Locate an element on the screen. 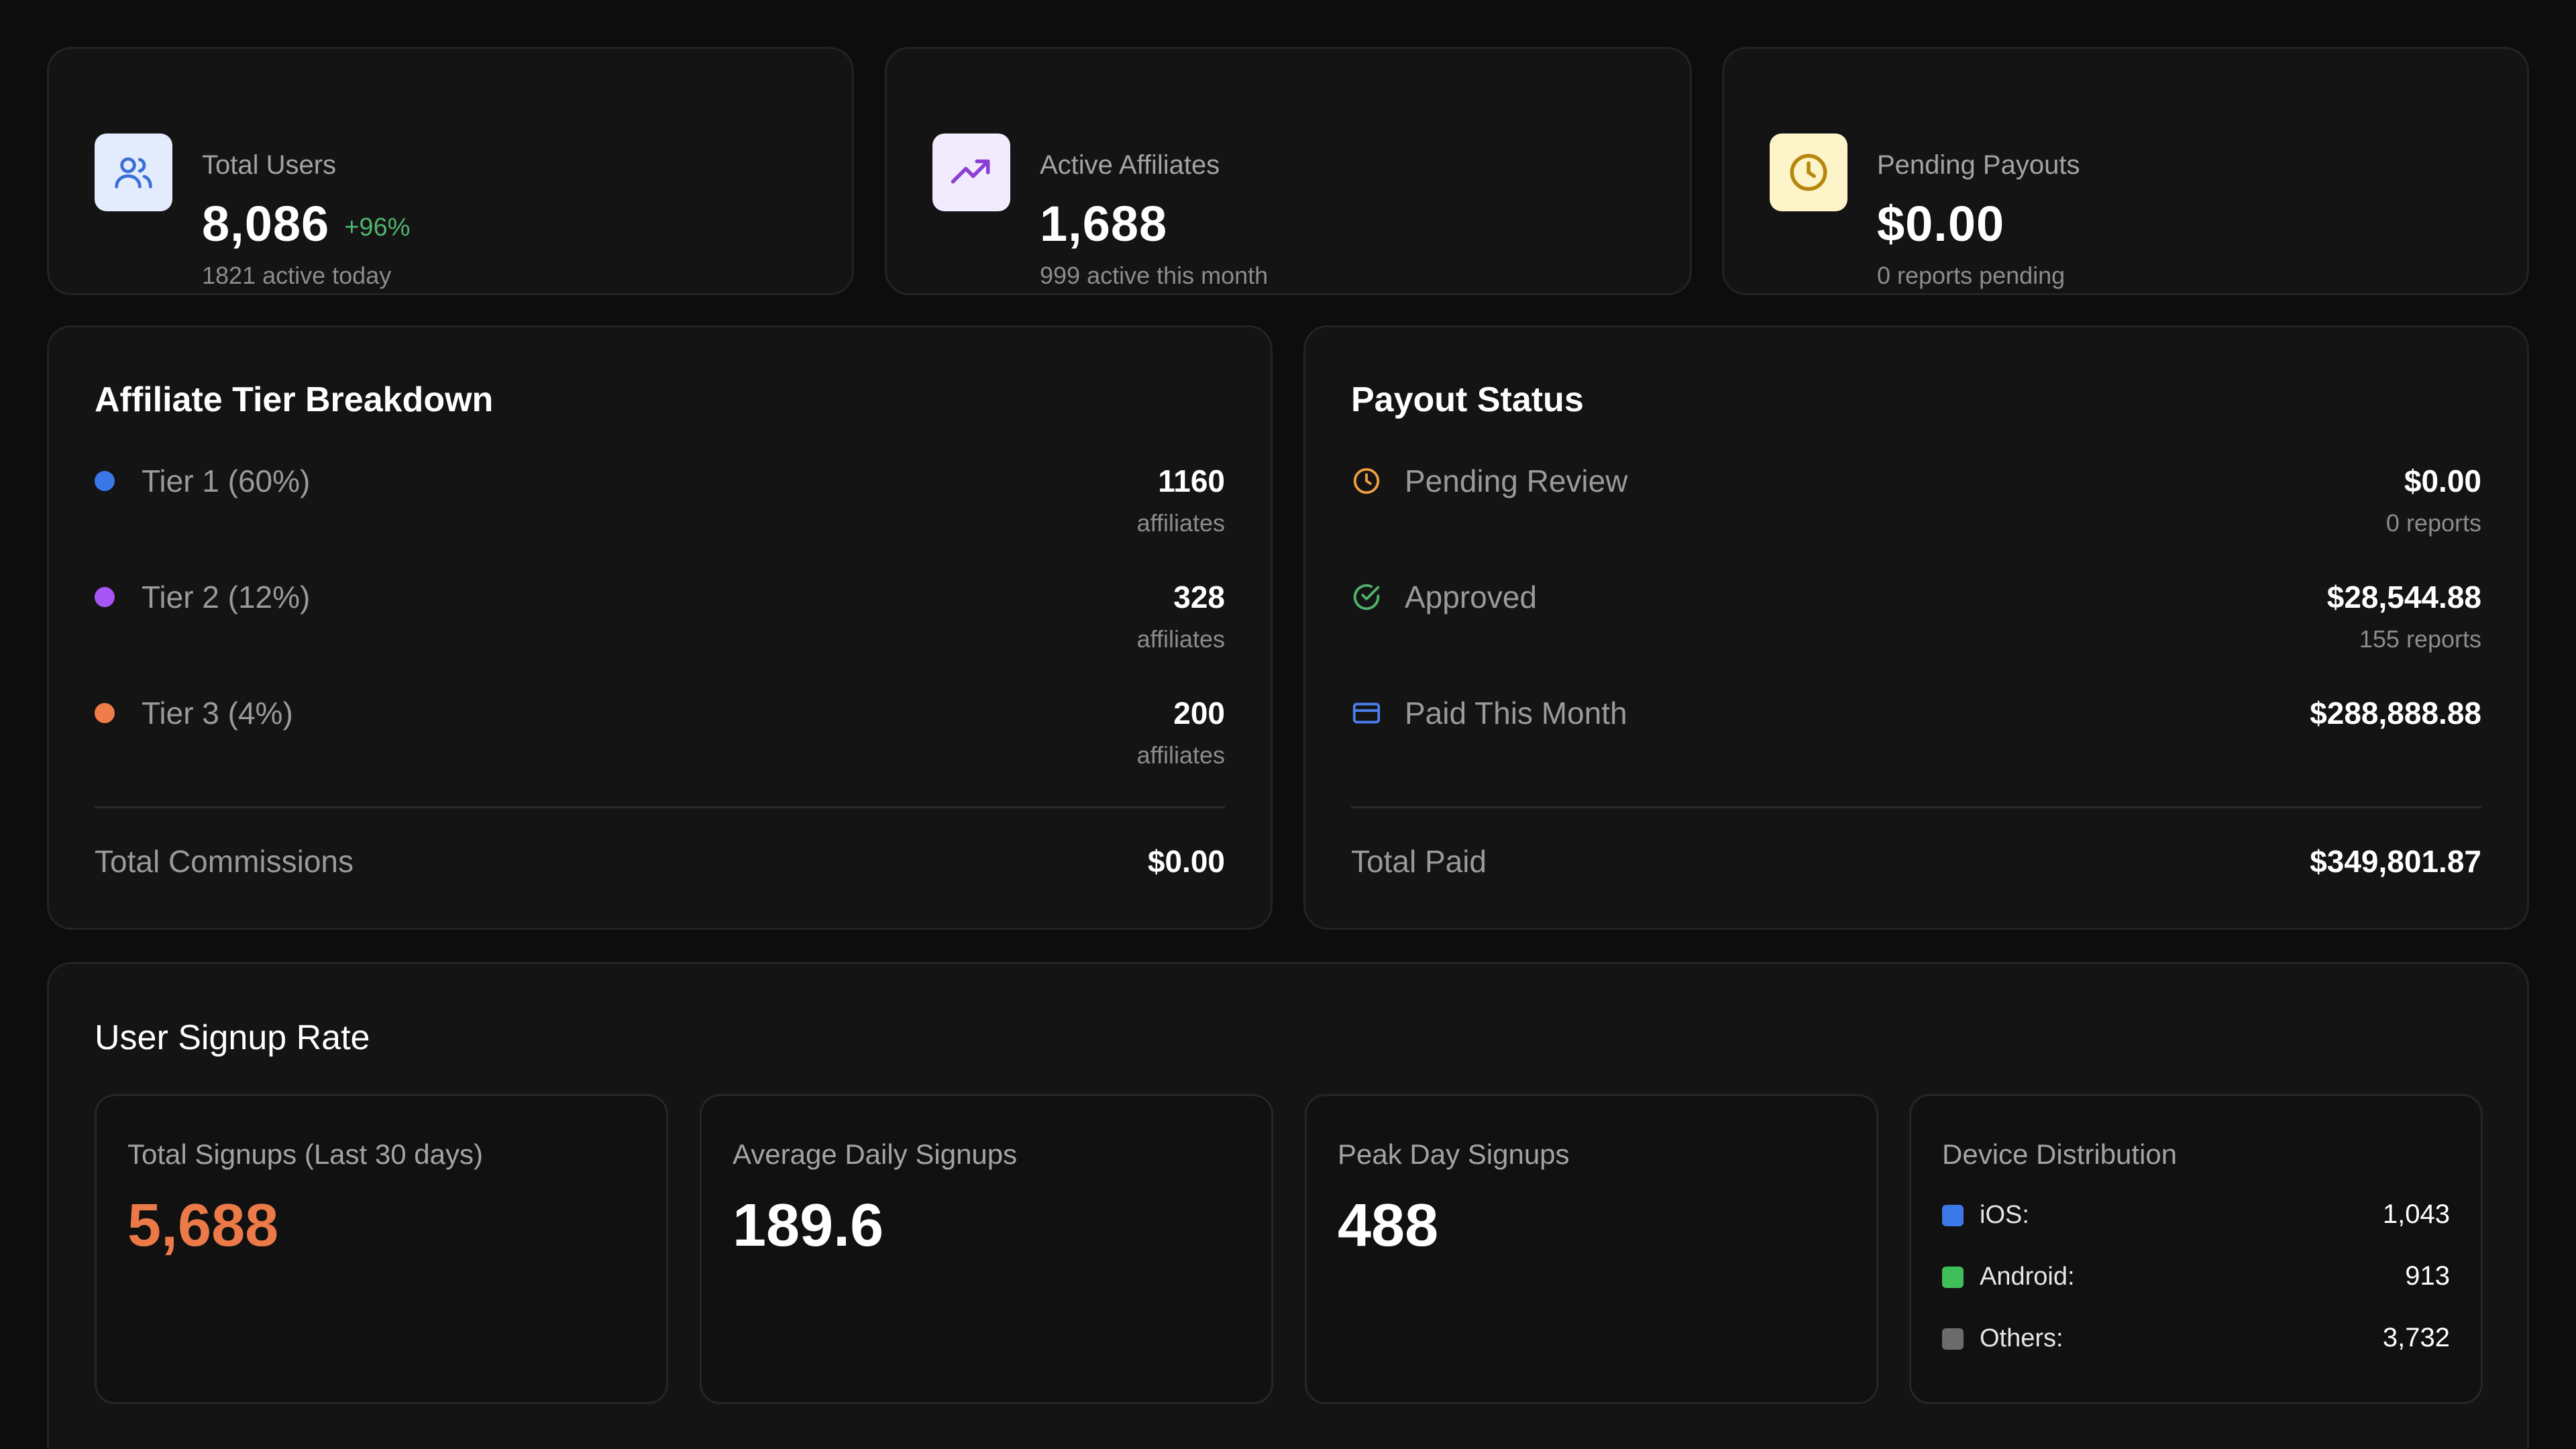 The height and width of the screenshot is (1449, 2576). stat-number: 8,086 is located at coordinates (266, 224).